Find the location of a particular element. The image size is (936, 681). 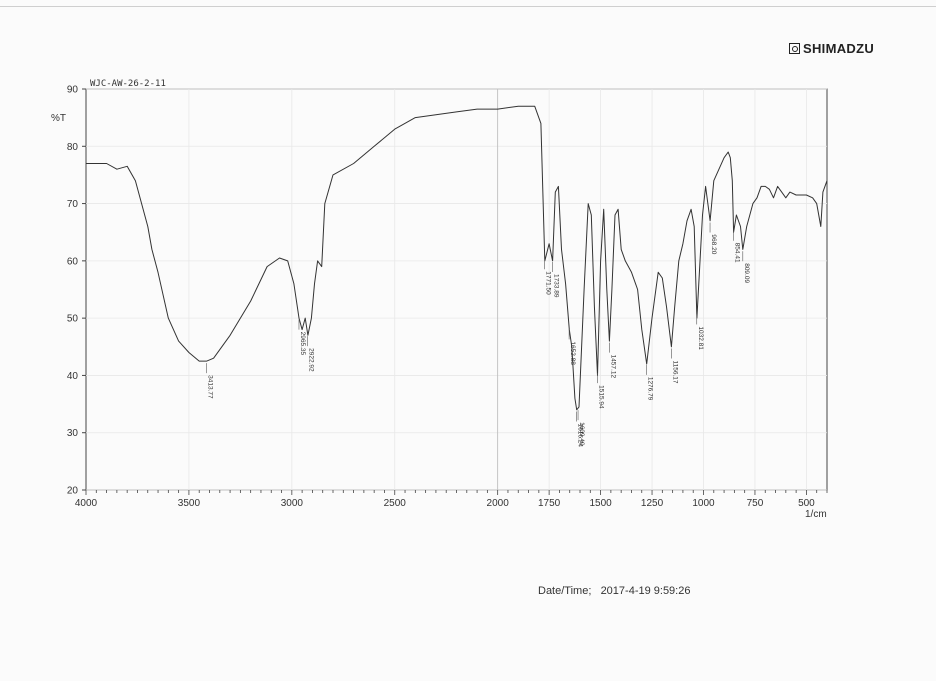

x-axis-label: 1/cm is located at coordinates (816, 514).